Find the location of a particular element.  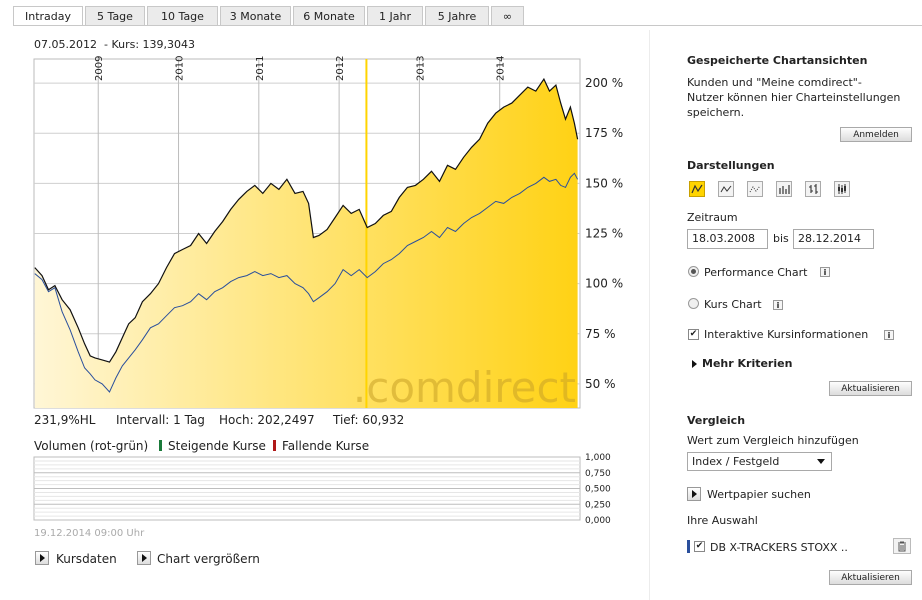

volume-tick-label: 0,500 is located at coordinates (598, 490).